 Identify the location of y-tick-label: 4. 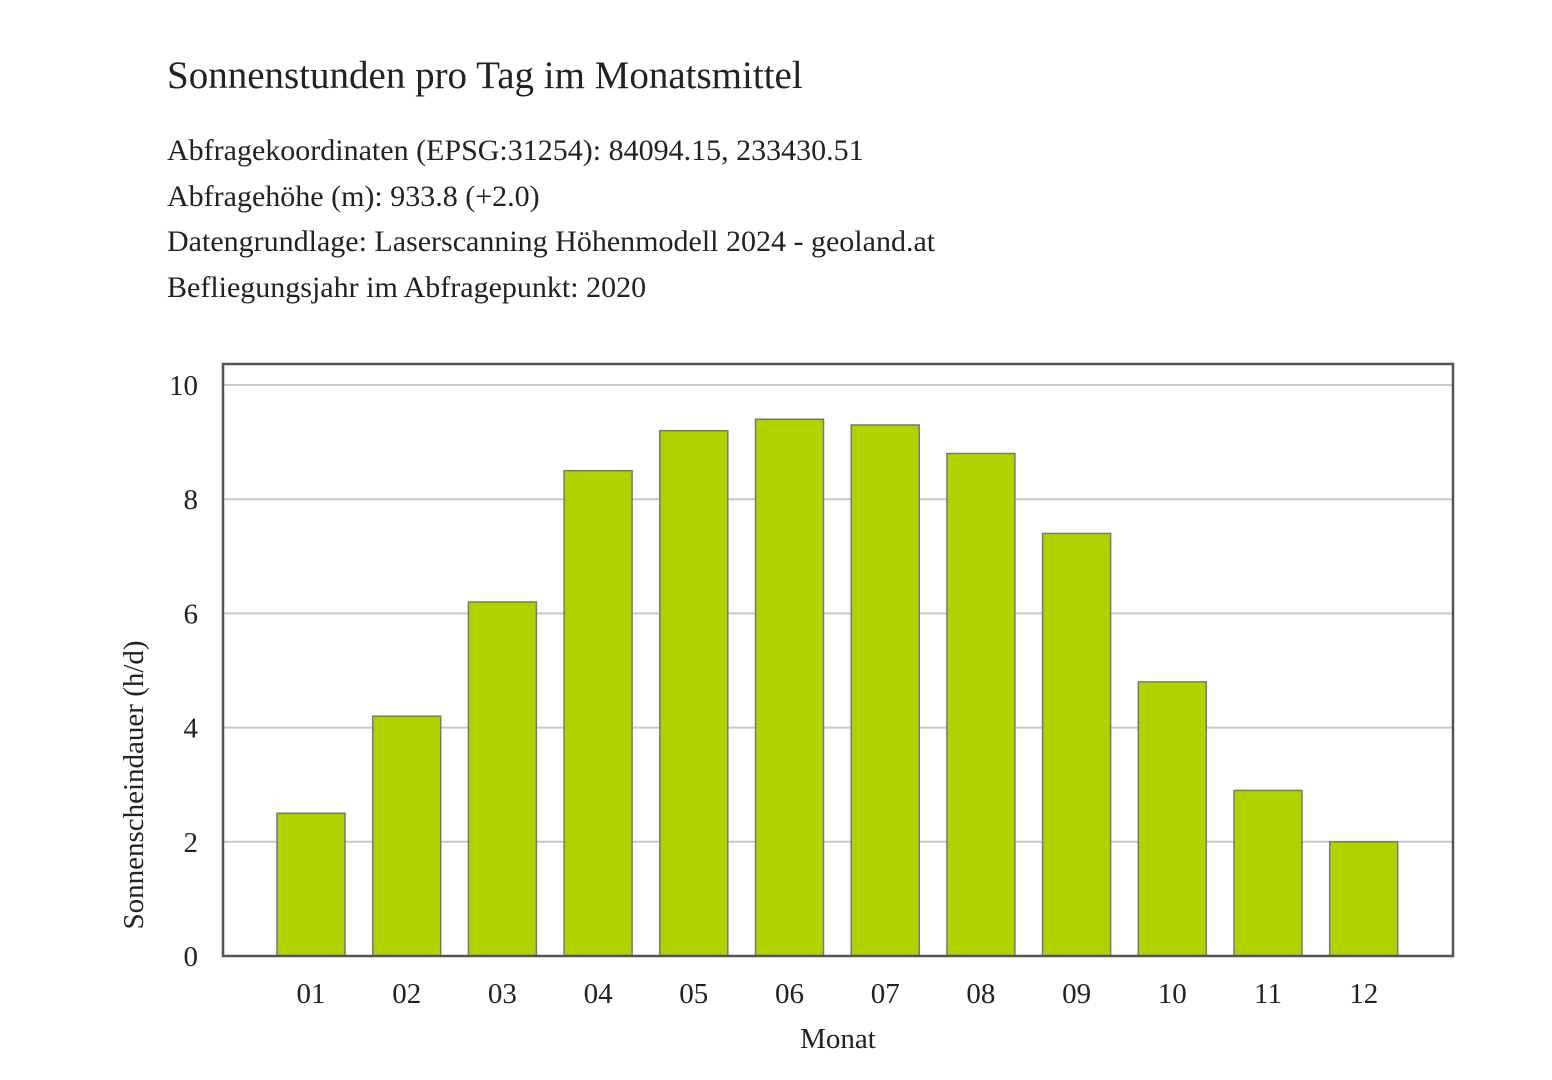
(191, 729).